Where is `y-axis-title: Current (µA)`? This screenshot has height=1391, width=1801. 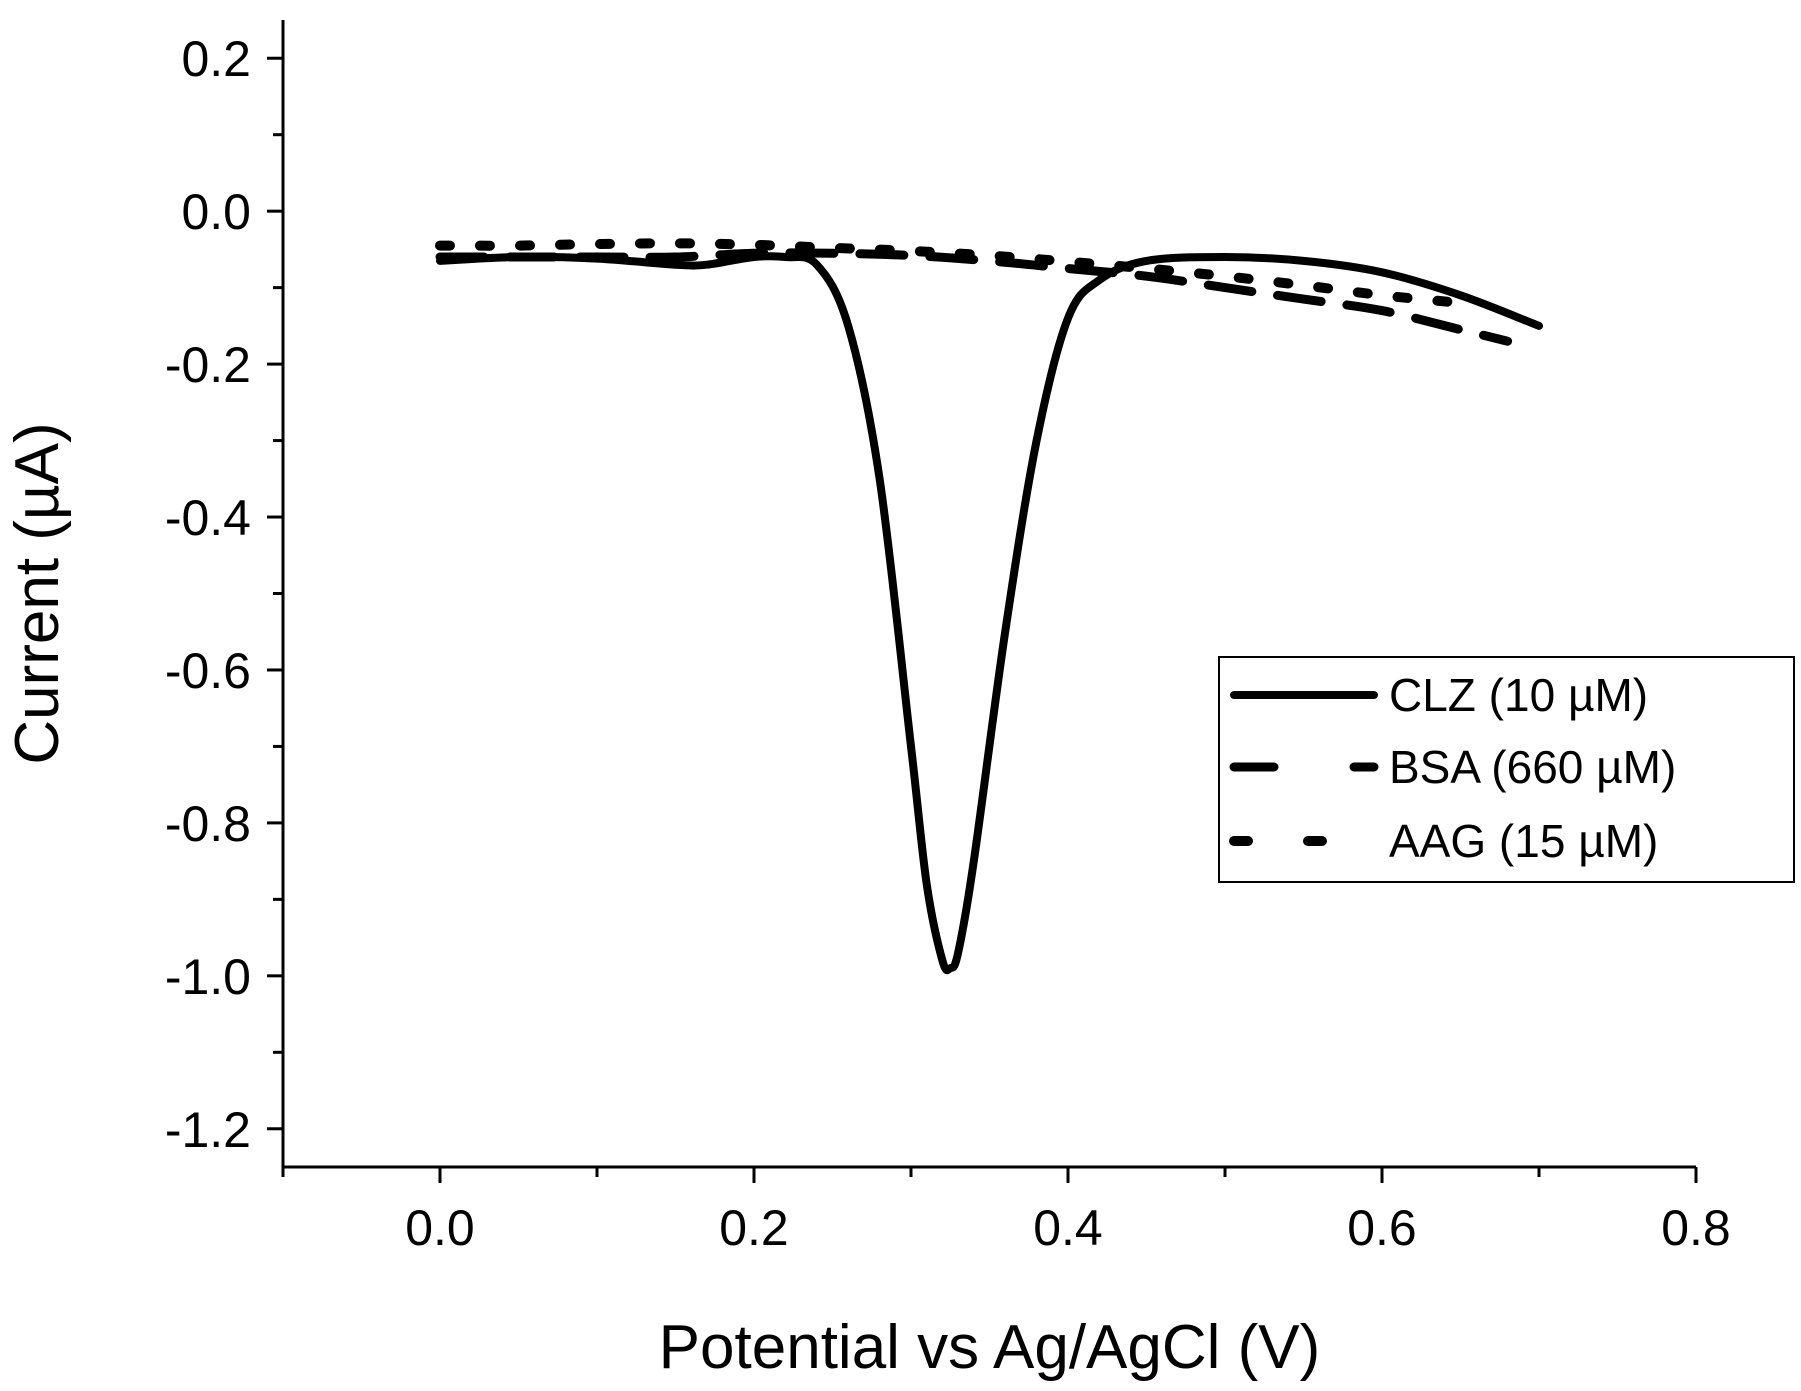
y-axis-title: Current (µA) is located at coordinates (37, 593).